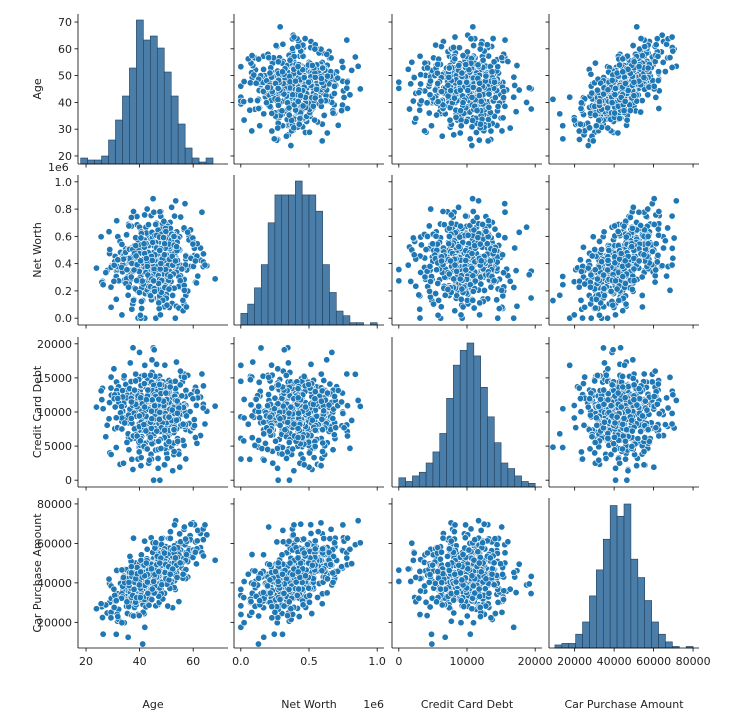 Image resolution: width=742 pixels, height=716 pixels. Describe the element at coordinates (58, 446) in the screenshot. I see `y-tick-label: 5000` at that location.